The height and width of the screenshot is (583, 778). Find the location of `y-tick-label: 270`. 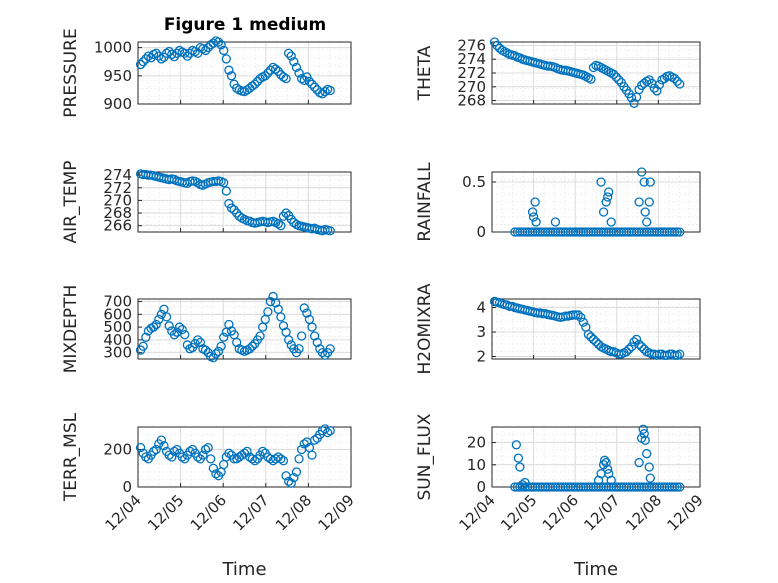

y-tick-label: 270 is located at coordinates (471, 87).